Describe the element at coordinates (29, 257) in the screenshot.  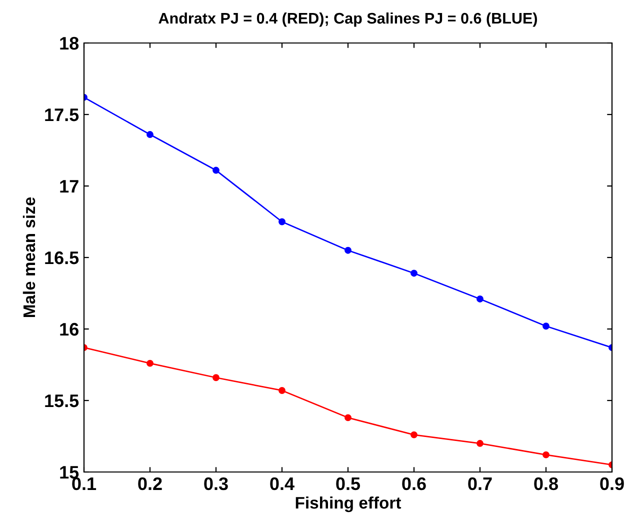
I see `y-axis-title: Male mean size` at that location.